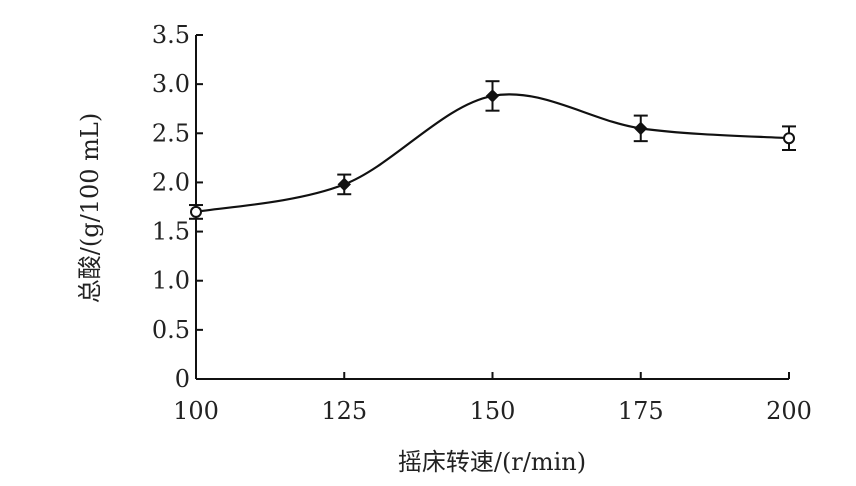 The image size is (856, 486). Describe the element at coordinates (171, 84) in the screenshot. I see `y-tick-label: 3.0` at that location.